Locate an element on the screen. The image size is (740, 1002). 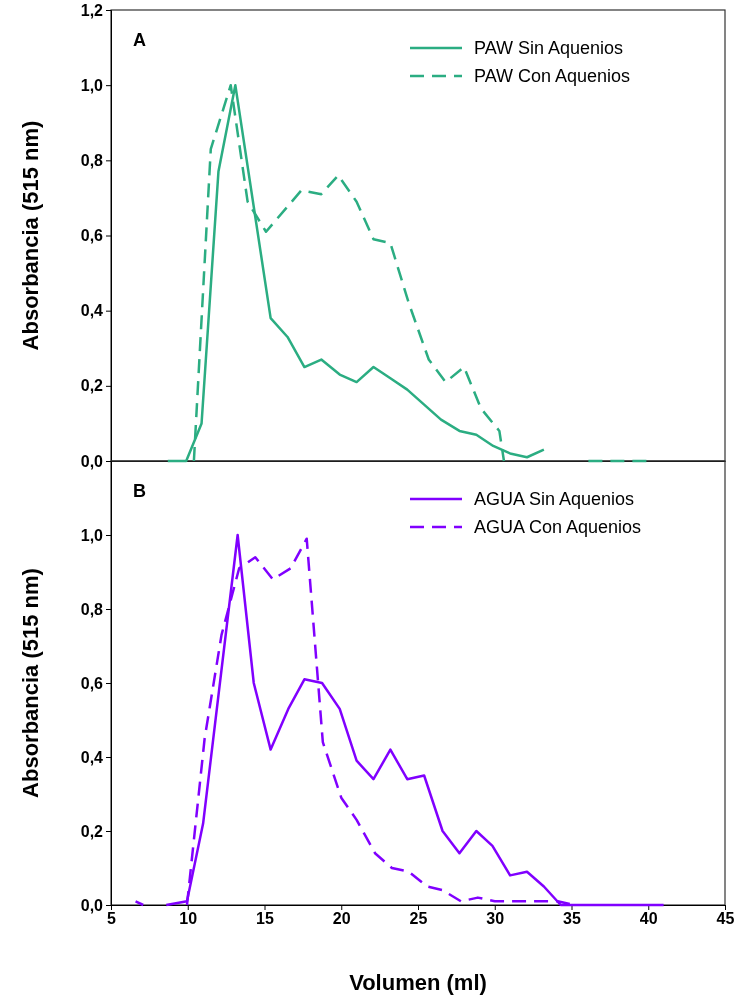
x-tick-label: 30 is located at coordinates (495, 919).